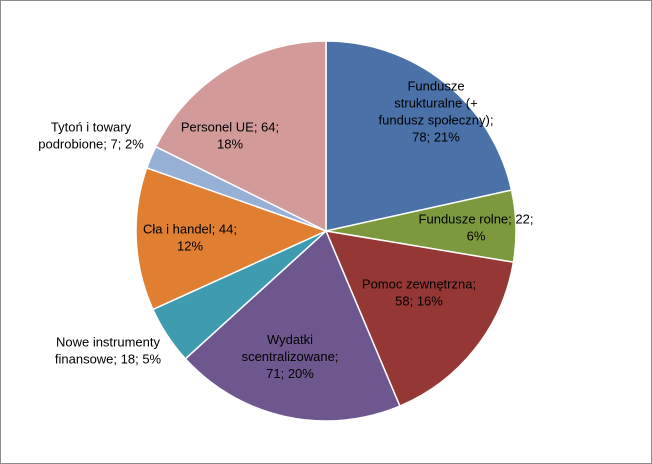  I want to click on slice-label-line: Fundusze, so click(435, 86).